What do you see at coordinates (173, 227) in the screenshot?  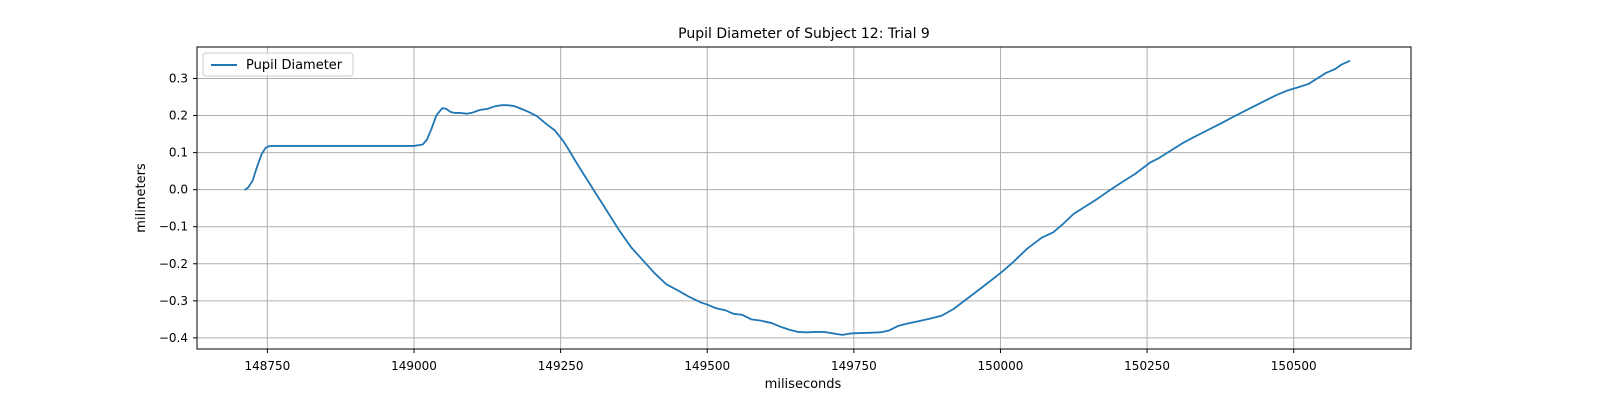 I see `y-tick-label: −0.1` at bounding box center [173, 227].